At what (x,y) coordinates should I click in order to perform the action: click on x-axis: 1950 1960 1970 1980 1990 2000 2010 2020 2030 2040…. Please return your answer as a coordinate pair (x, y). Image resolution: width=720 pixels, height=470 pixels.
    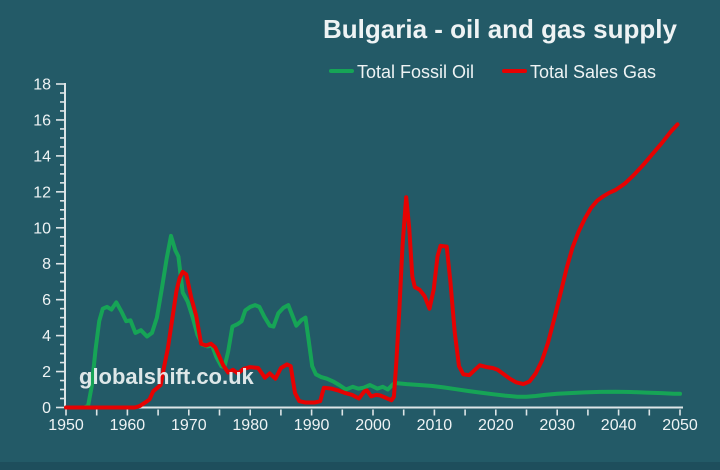
    Looking at the image, I should click on (373, 420).